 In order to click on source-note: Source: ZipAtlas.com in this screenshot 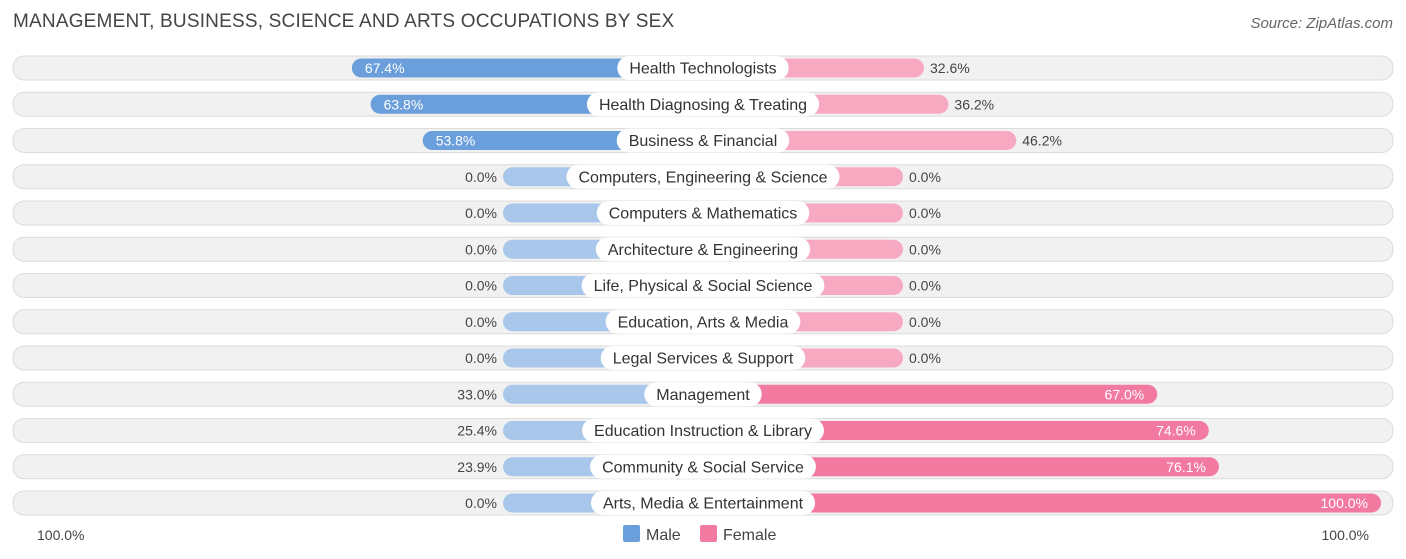, I will do `click(1321, 23)`.